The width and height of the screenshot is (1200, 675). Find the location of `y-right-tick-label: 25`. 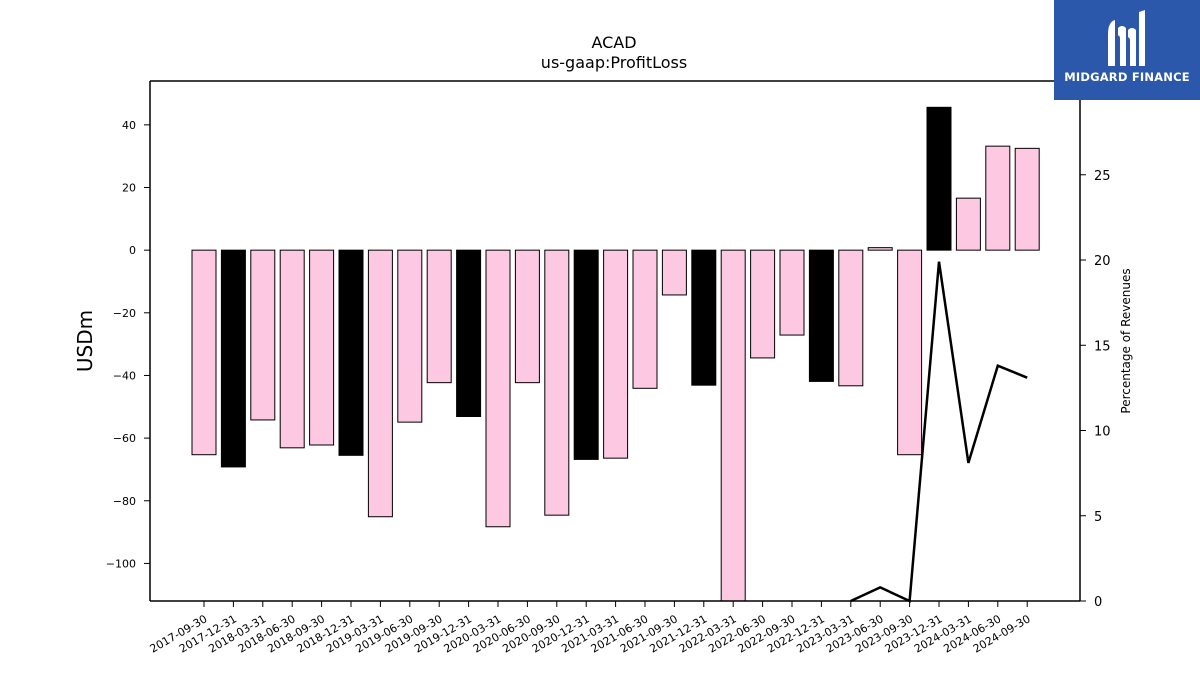

y-right-tick-label: 25 is located at coordinates (1102, 176).